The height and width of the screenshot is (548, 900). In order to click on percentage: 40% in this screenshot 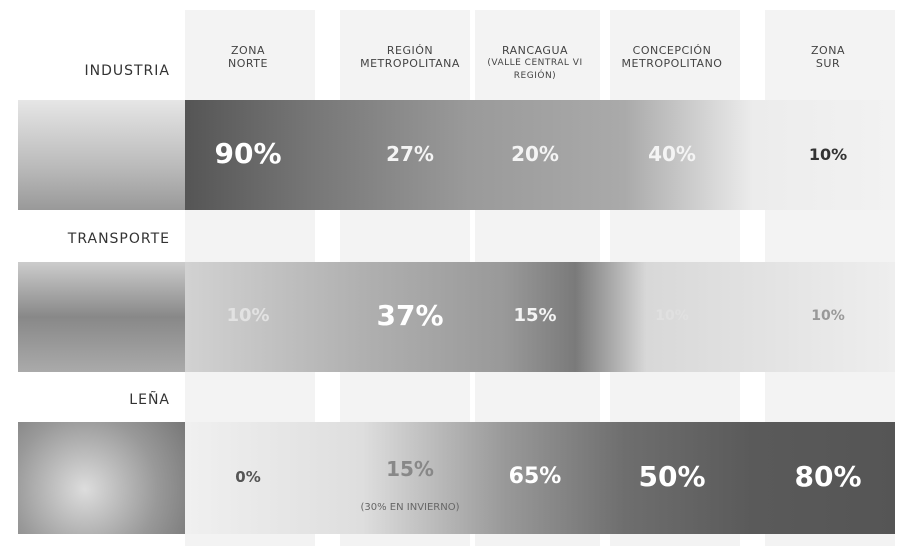, I will do `click(672, 154)`.